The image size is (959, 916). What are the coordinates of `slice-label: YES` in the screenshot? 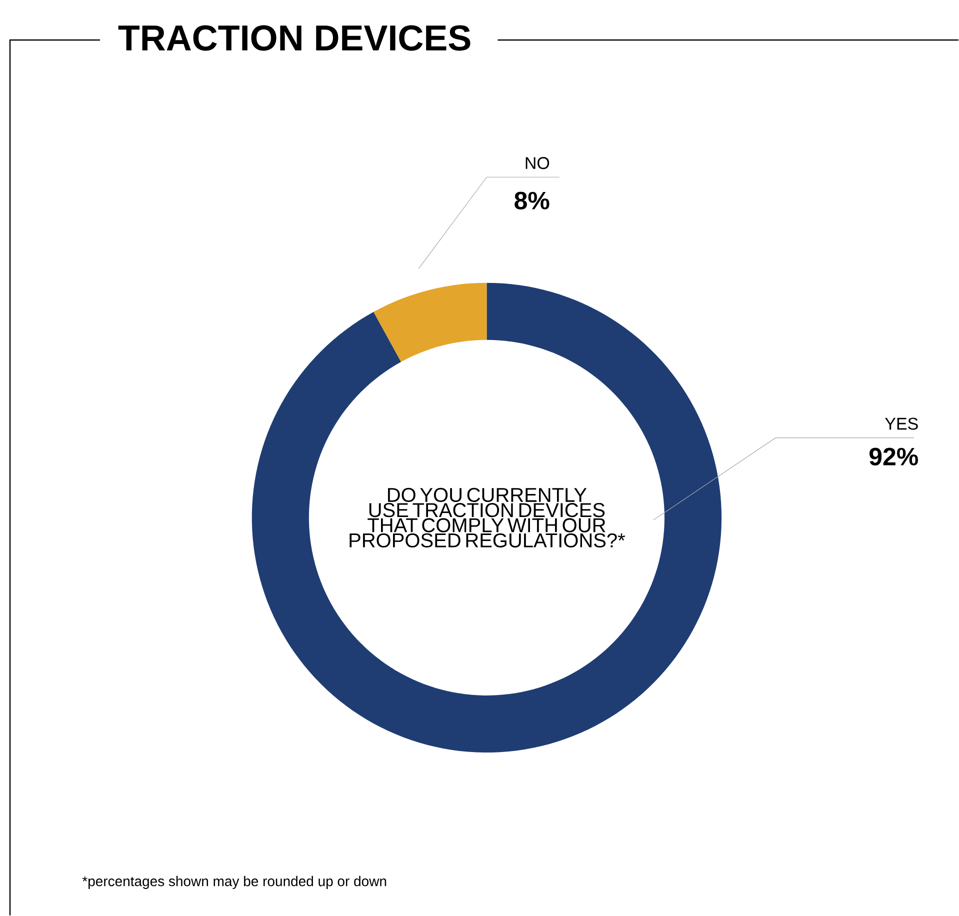 It's located at (901, 424).